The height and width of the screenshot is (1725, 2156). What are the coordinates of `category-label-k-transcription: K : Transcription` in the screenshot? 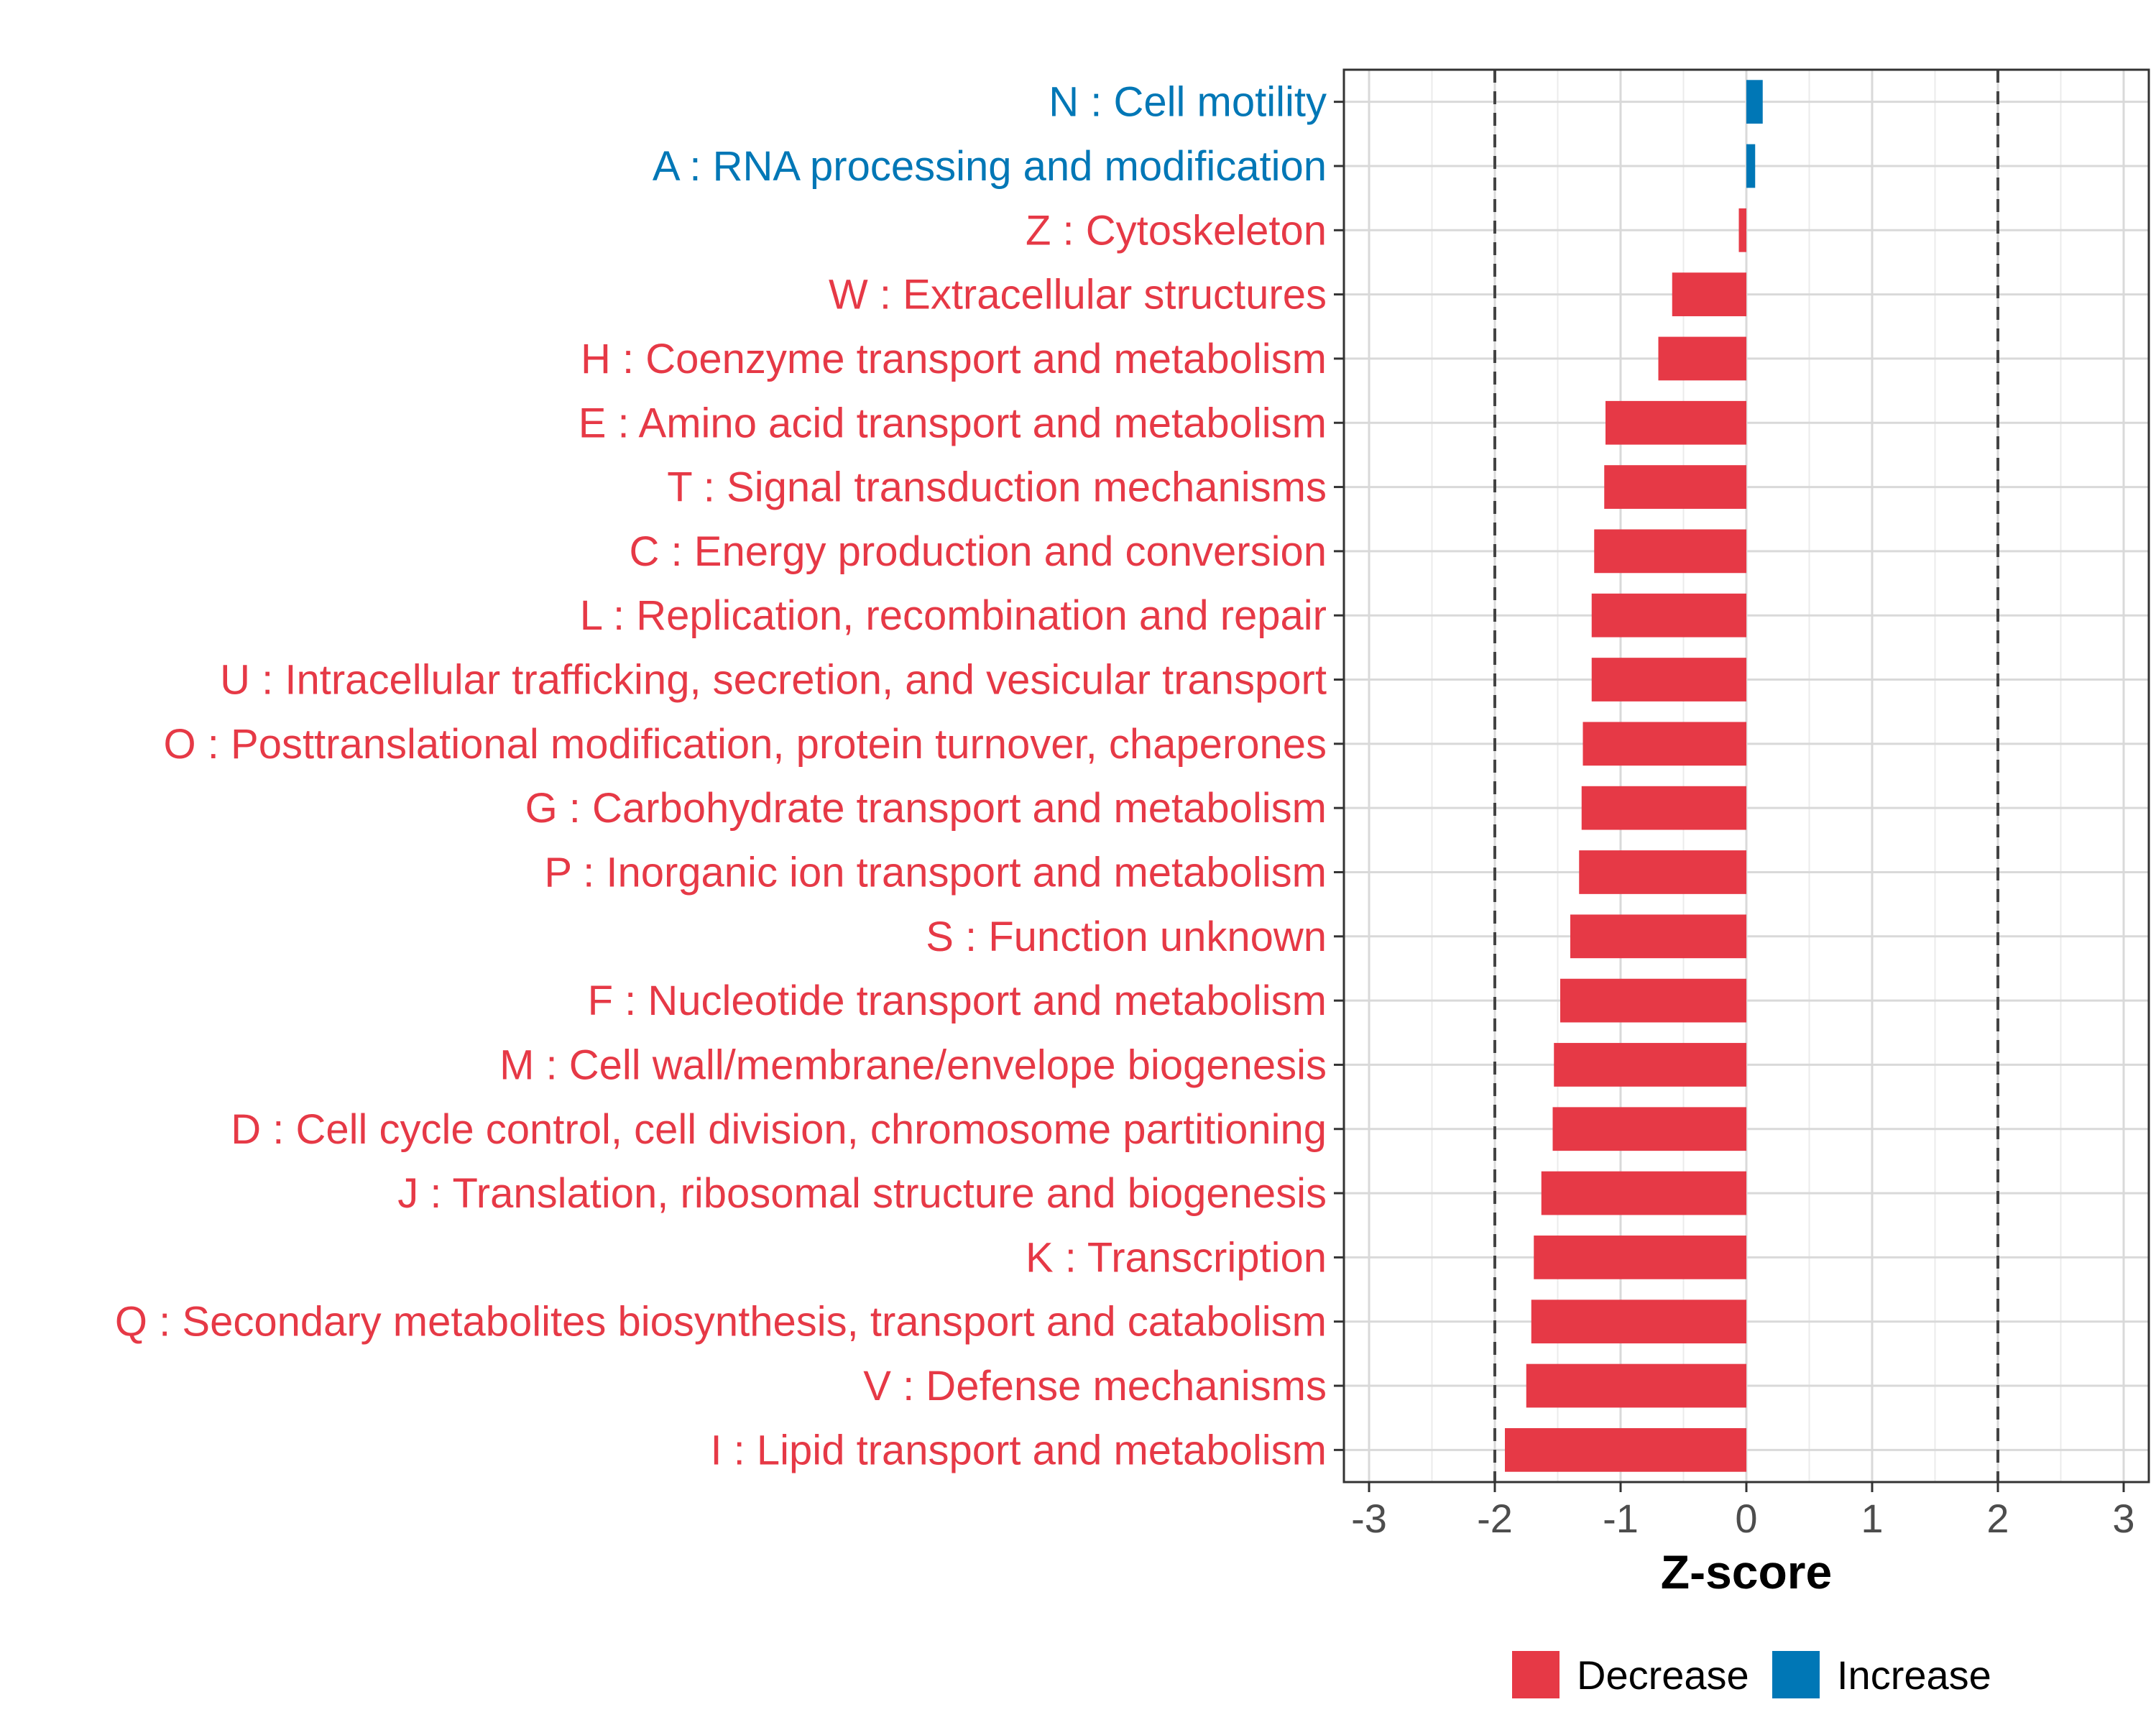 It's located at (1176, 1257).